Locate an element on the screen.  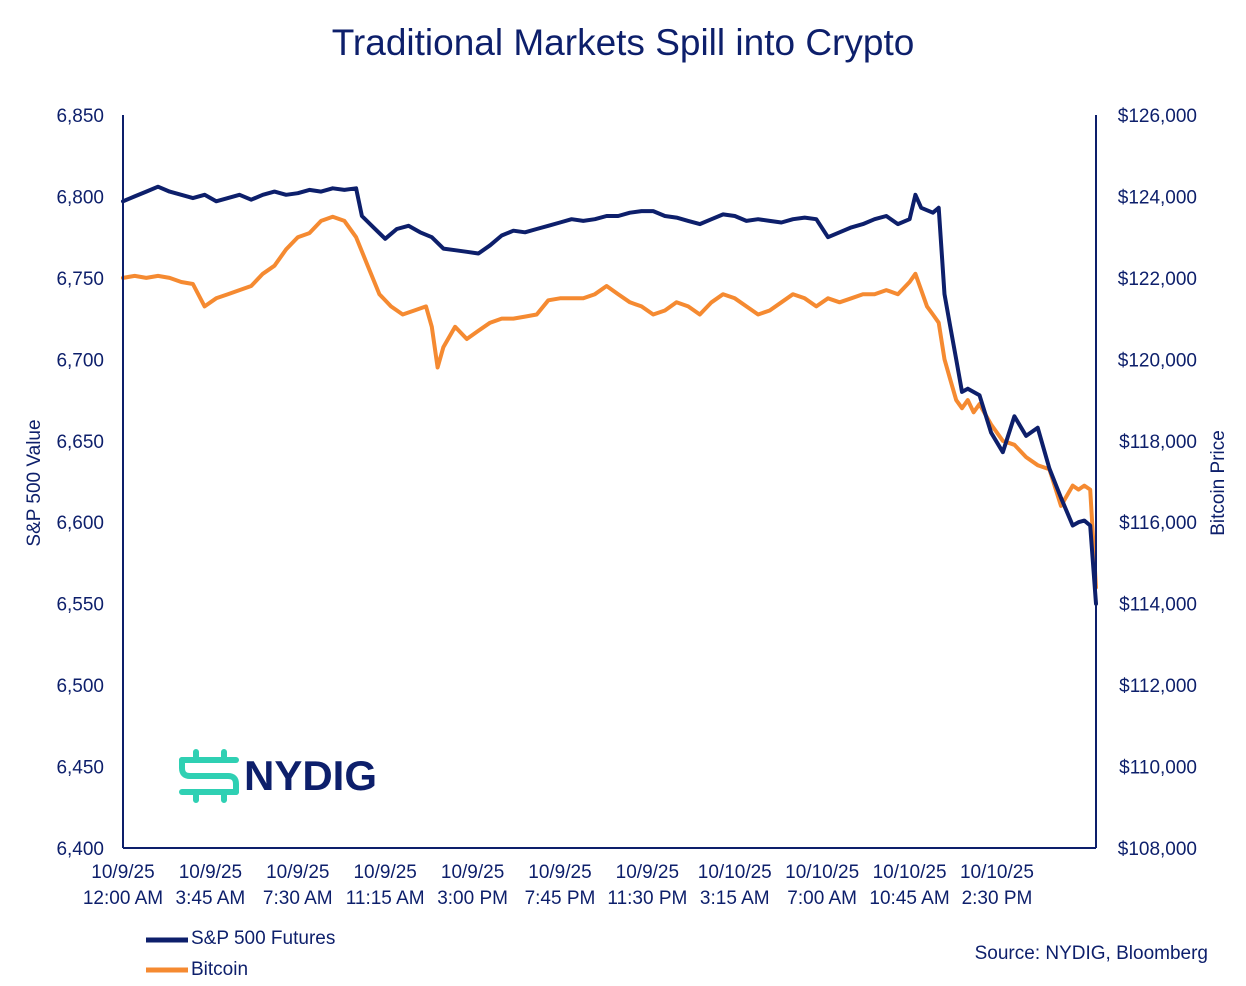
right-tick-label: $120,000 is located at coordinates (1157, 360).